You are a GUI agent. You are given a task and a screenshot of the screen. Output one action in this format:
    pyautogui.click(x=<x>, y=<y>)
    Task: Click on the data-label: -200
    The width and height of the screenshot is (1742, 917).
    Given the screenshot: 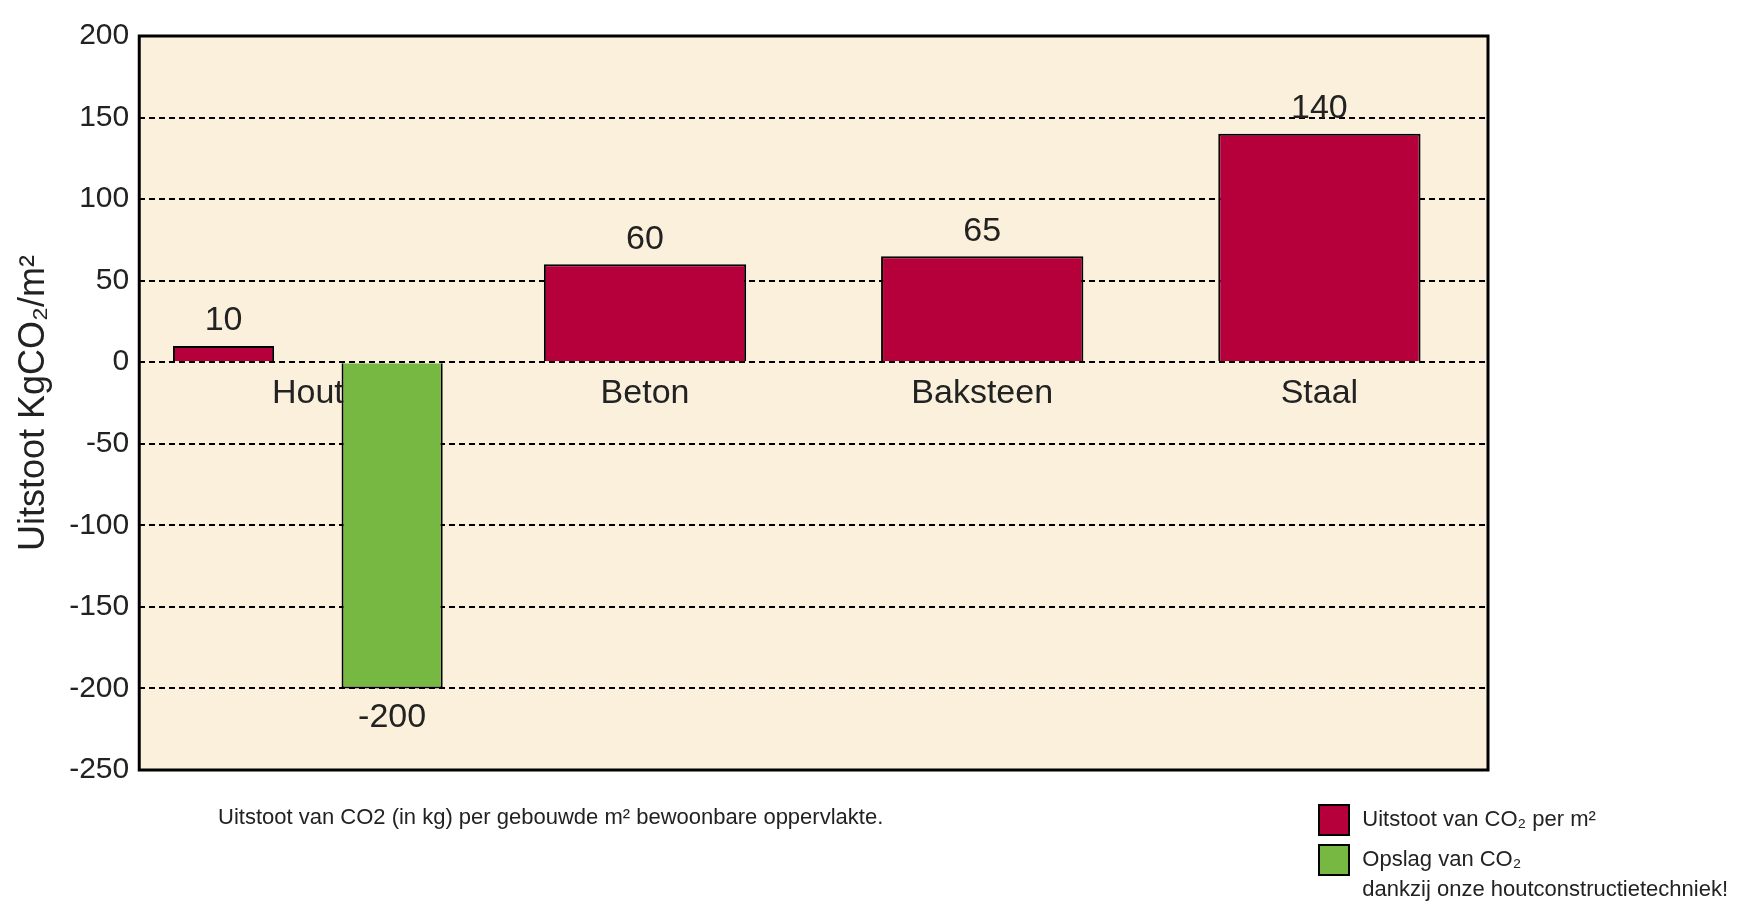 What is the action you would take?
    pyautogui.click(x=392, y=714)
    